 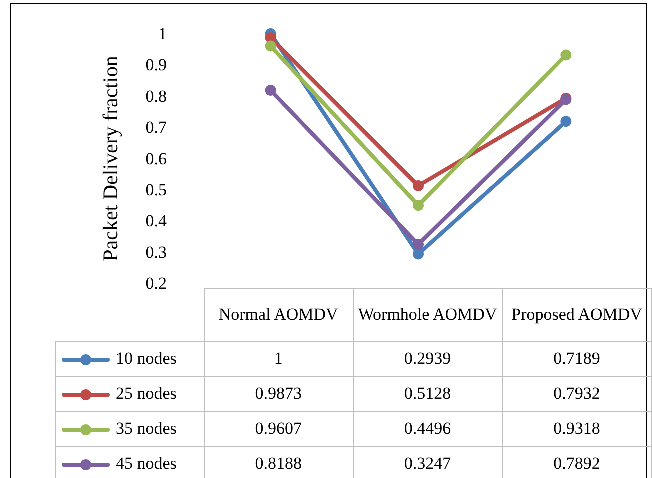 I want to click on data-label: 0.7932, so click(x=577, y=394).